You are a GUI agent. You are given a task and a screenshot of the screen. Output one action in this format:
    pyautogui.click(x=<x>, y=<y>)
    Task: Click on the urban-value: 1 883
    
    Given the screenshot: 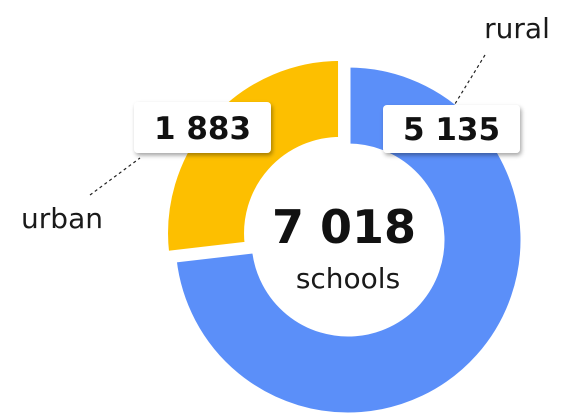 What is the action you would take?
    pyautogui.click(x=202, y=129)
    